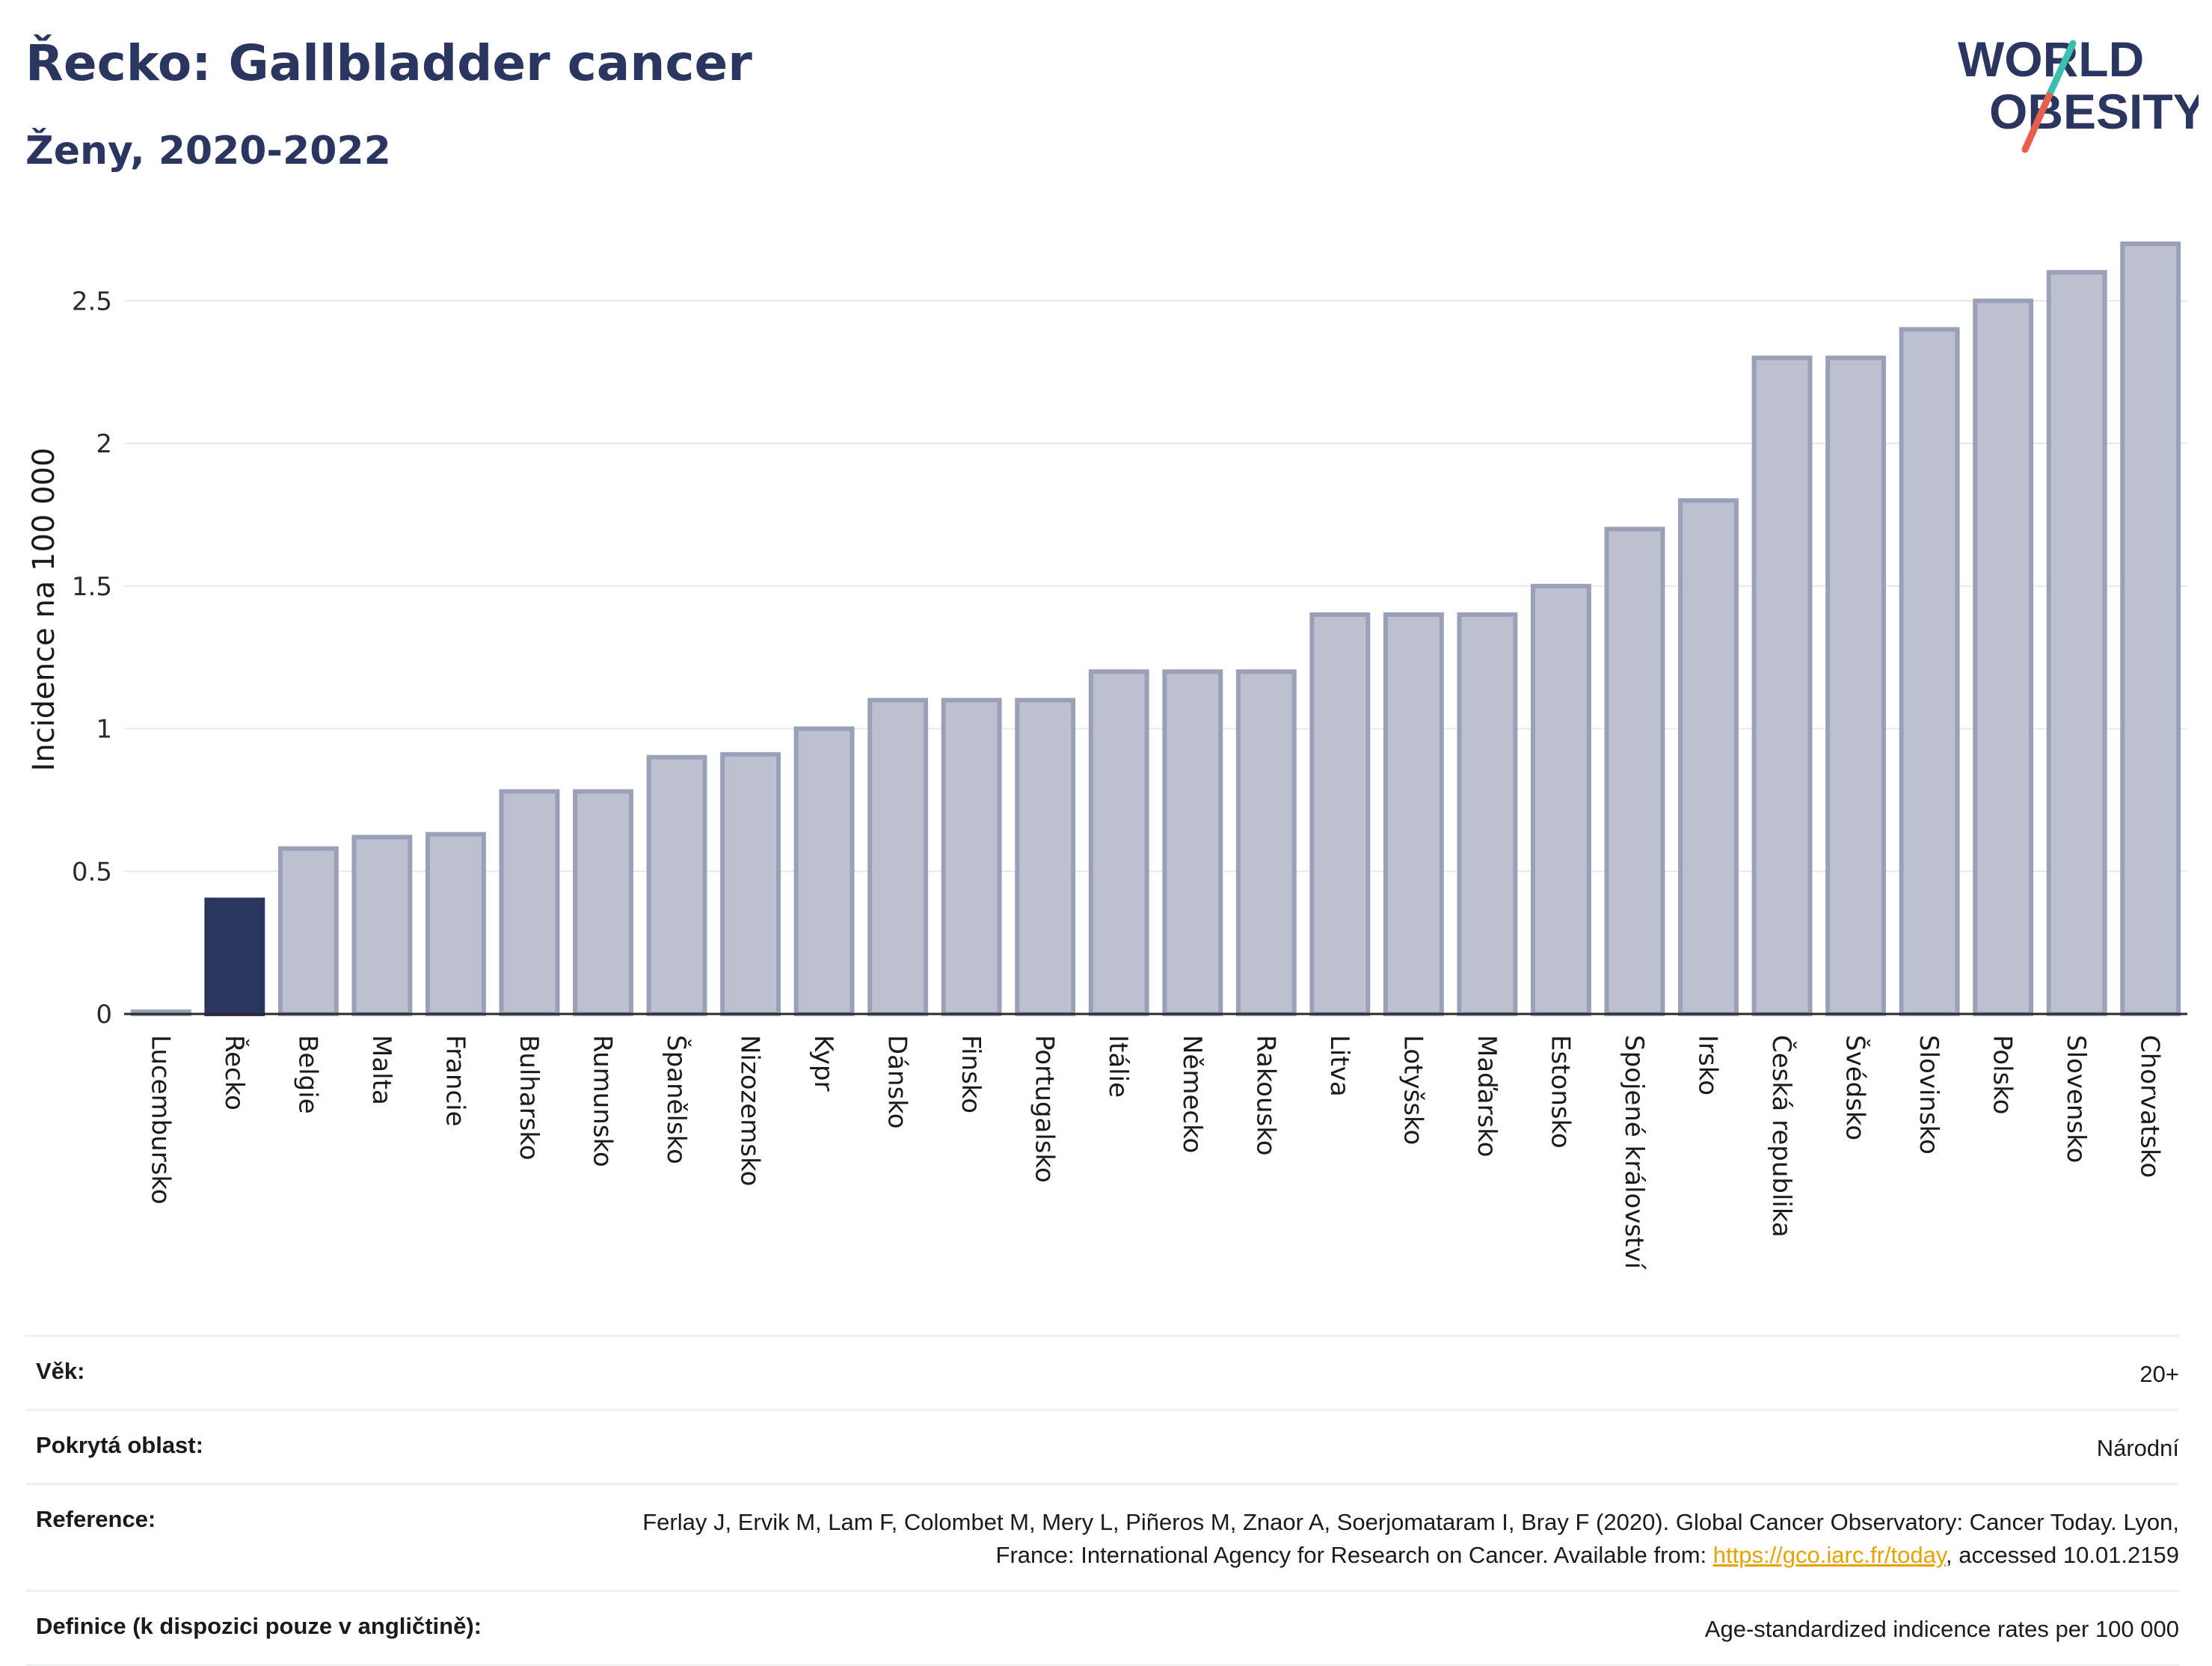 This screenshot has width=2212, height=1666. What do you see at coordinates (2159, 1374) in the screenshot?
I see `meta-value: 20+` at bounding box center [2159, 1374].